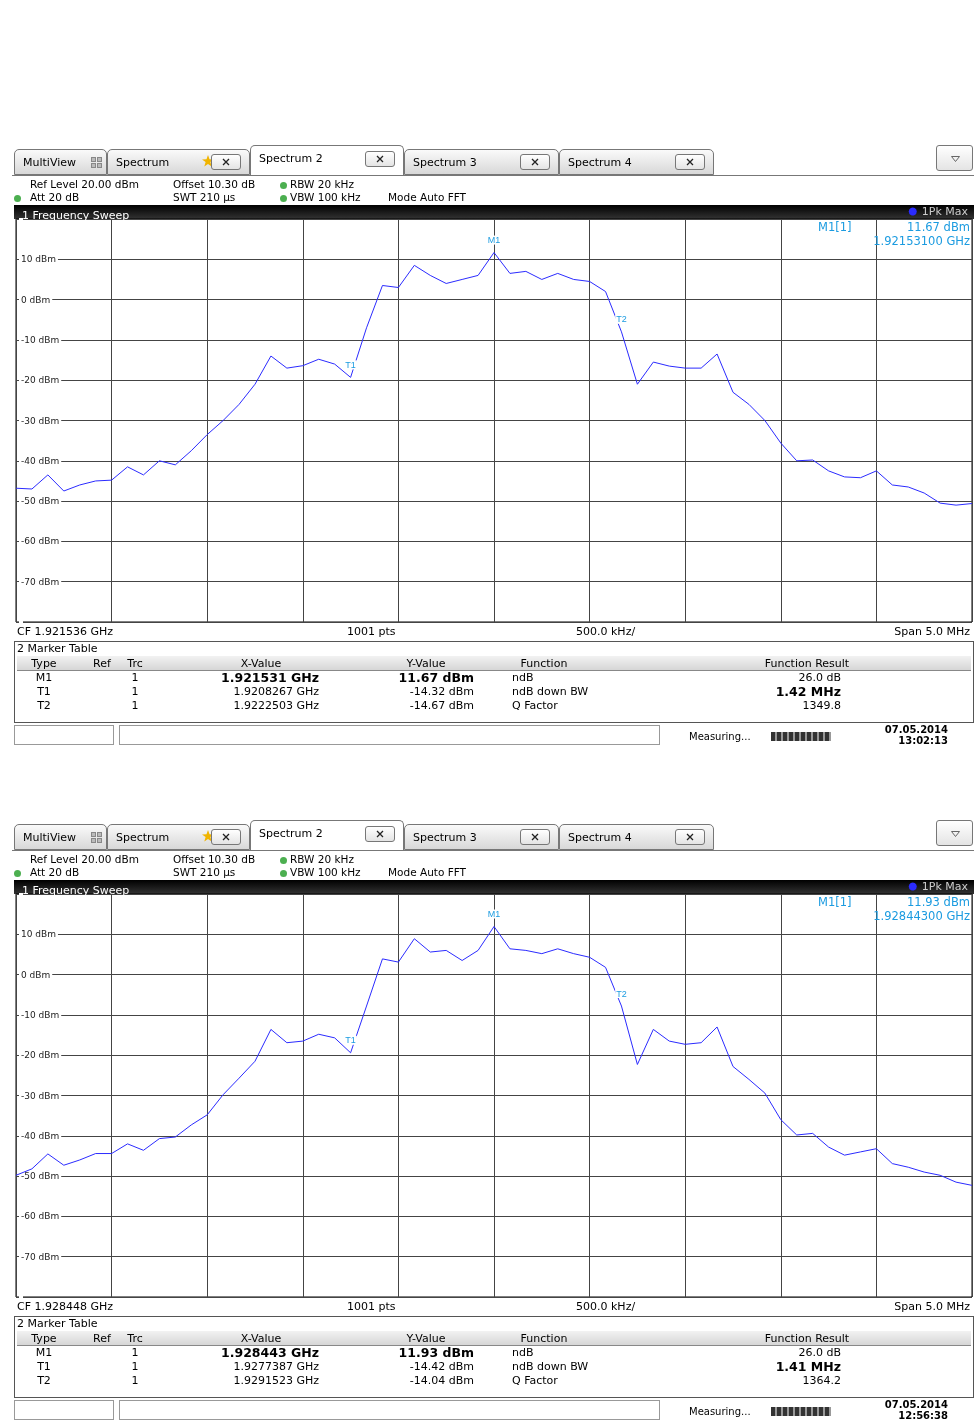  I want to click on text: Mode Auto FFT, so click(427, 872).